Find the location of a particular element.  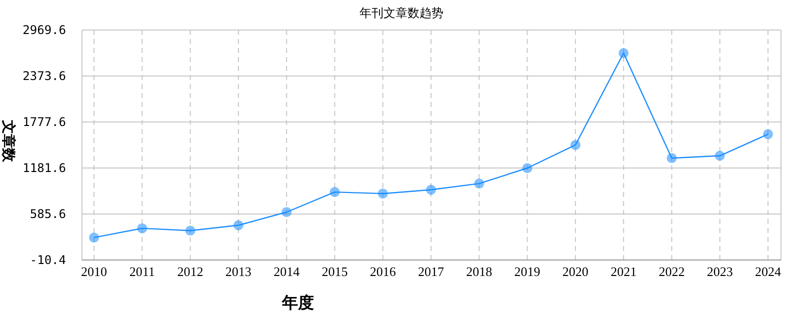

x-tick-label: 2014 is located at coordinates (287, 271).